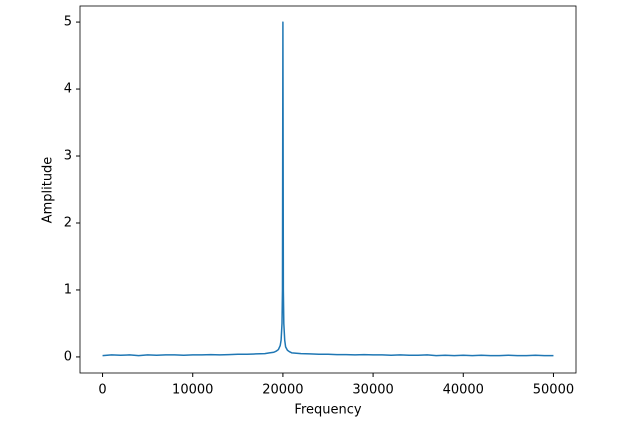  What do you see at coordinates (48, 190) in the screenshot?
I see `y-axis-label: Amplitude` at bounding box center [48, 190].